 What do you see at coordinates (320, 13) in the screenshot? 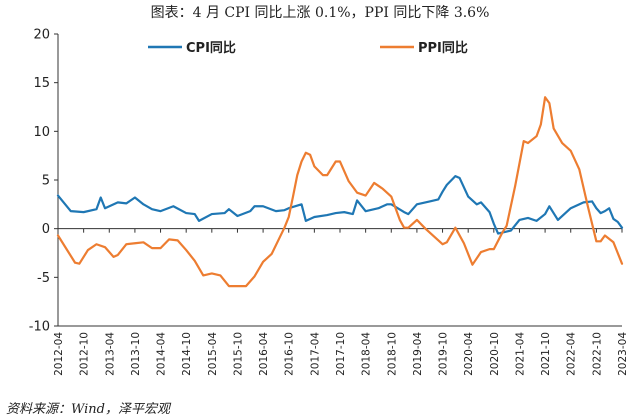
I see `page-title: 图表：4 月 CPI 同比上涨 0.1%，PPI 同比下降 3.6%` at bounding box center [320, 13].